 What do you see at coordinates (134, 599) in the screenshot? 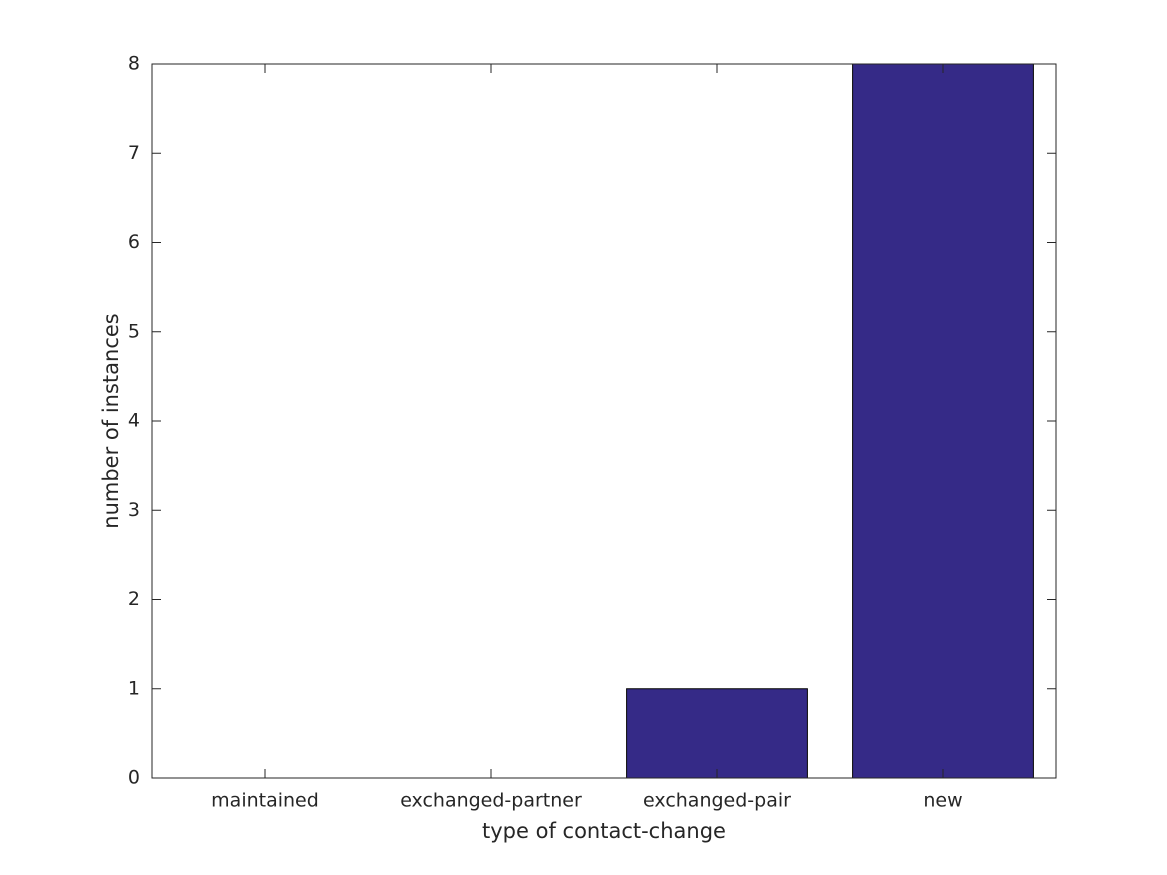
I see `y-tick-label: 2` at bounding box center [134, 599].